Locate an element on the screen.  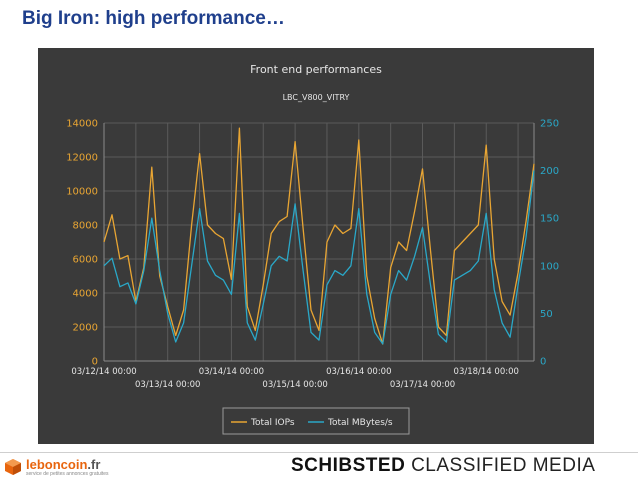
y-right-tick-label: 250 is located at coordinates (549, 124).